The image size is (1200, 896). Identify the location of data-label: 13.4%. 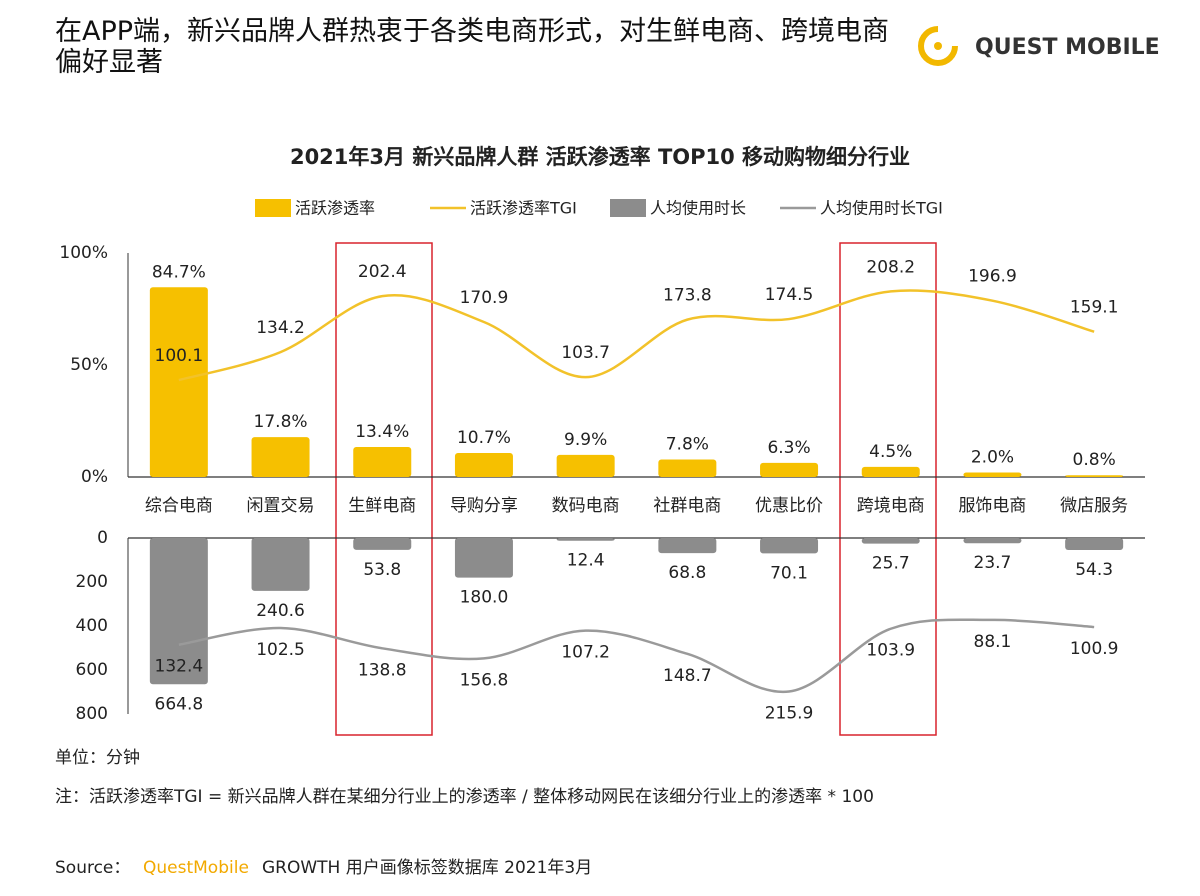
(382, 432).